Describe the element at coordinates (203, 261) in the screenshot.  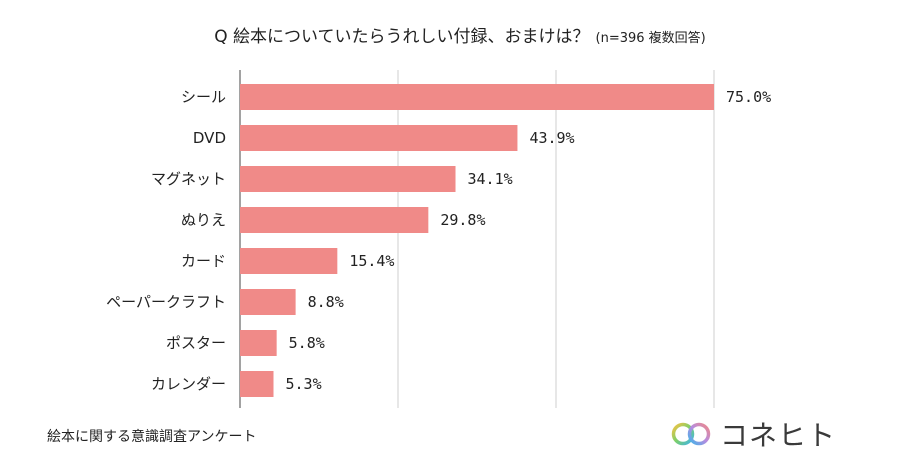
I see `category-label: カード` at that location.